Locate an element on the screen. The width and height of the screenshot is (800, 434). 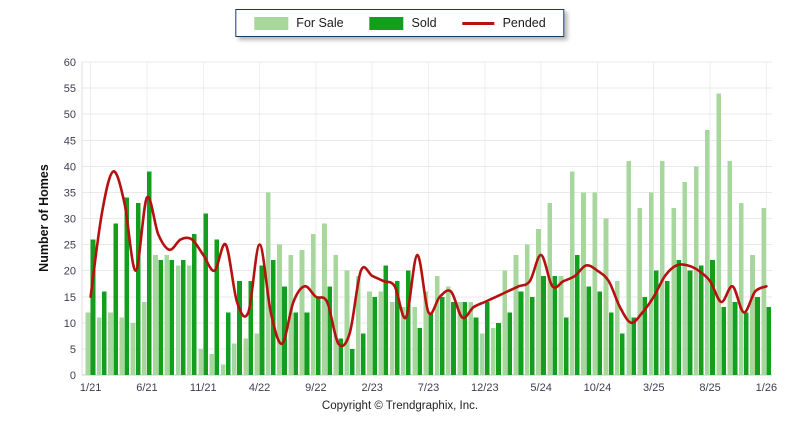
x-tick-label: 1/26 is located at coordinates (766, 388).